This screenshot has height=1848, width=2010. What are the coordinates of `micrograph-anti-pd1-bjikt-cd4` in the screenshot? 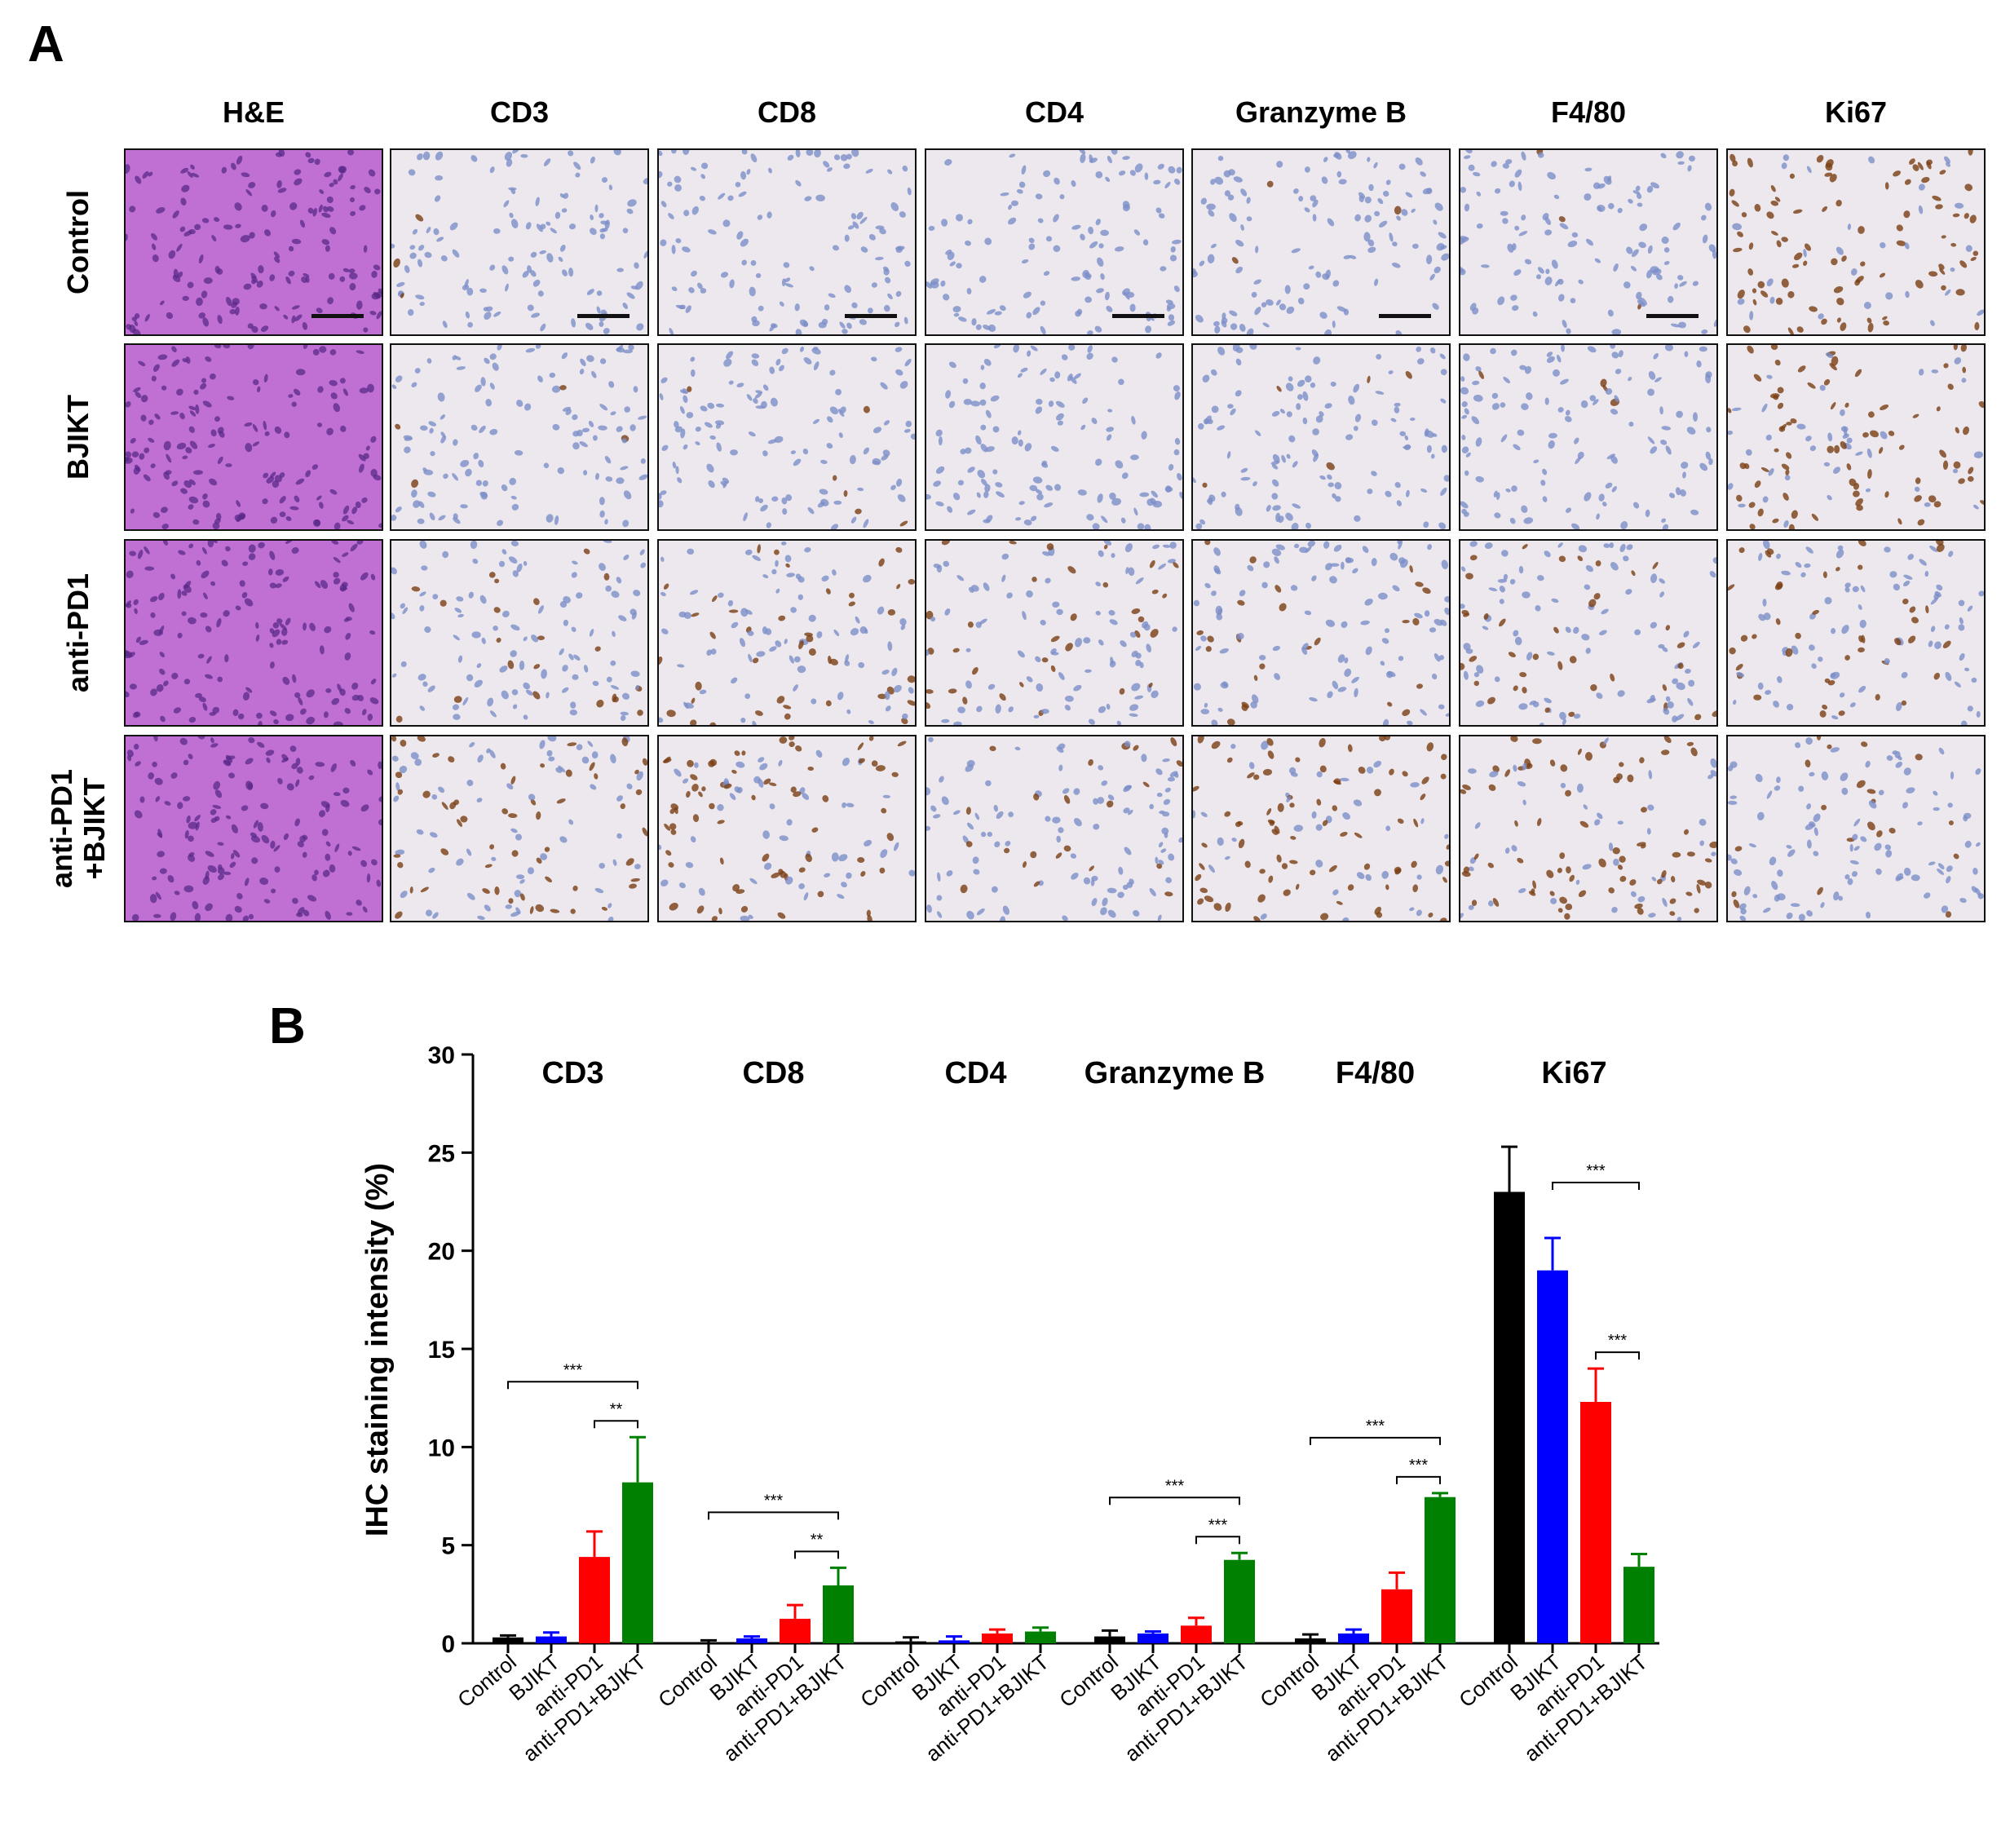 It's located at (1054, 829).